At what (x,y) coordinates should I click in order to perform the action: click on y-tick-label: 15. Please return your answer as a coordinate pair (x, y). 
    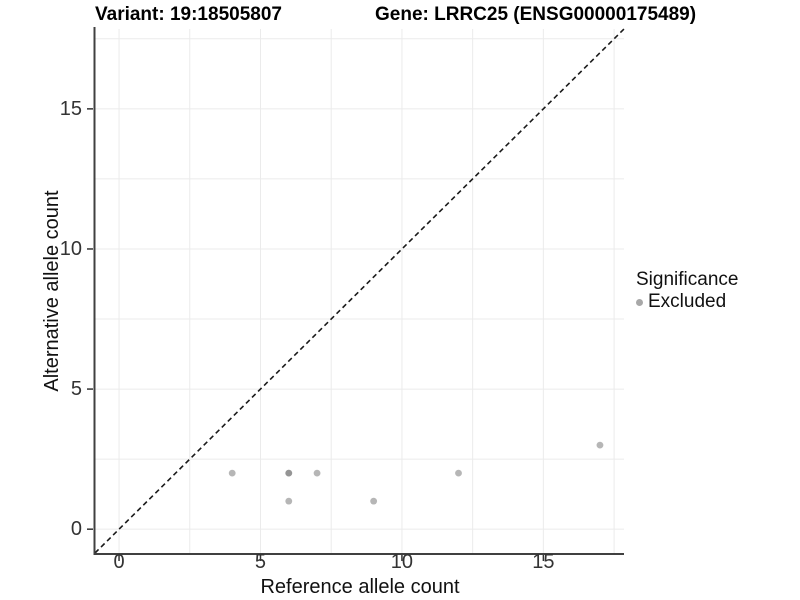
    Looking at the image, I should click on (70, 108).